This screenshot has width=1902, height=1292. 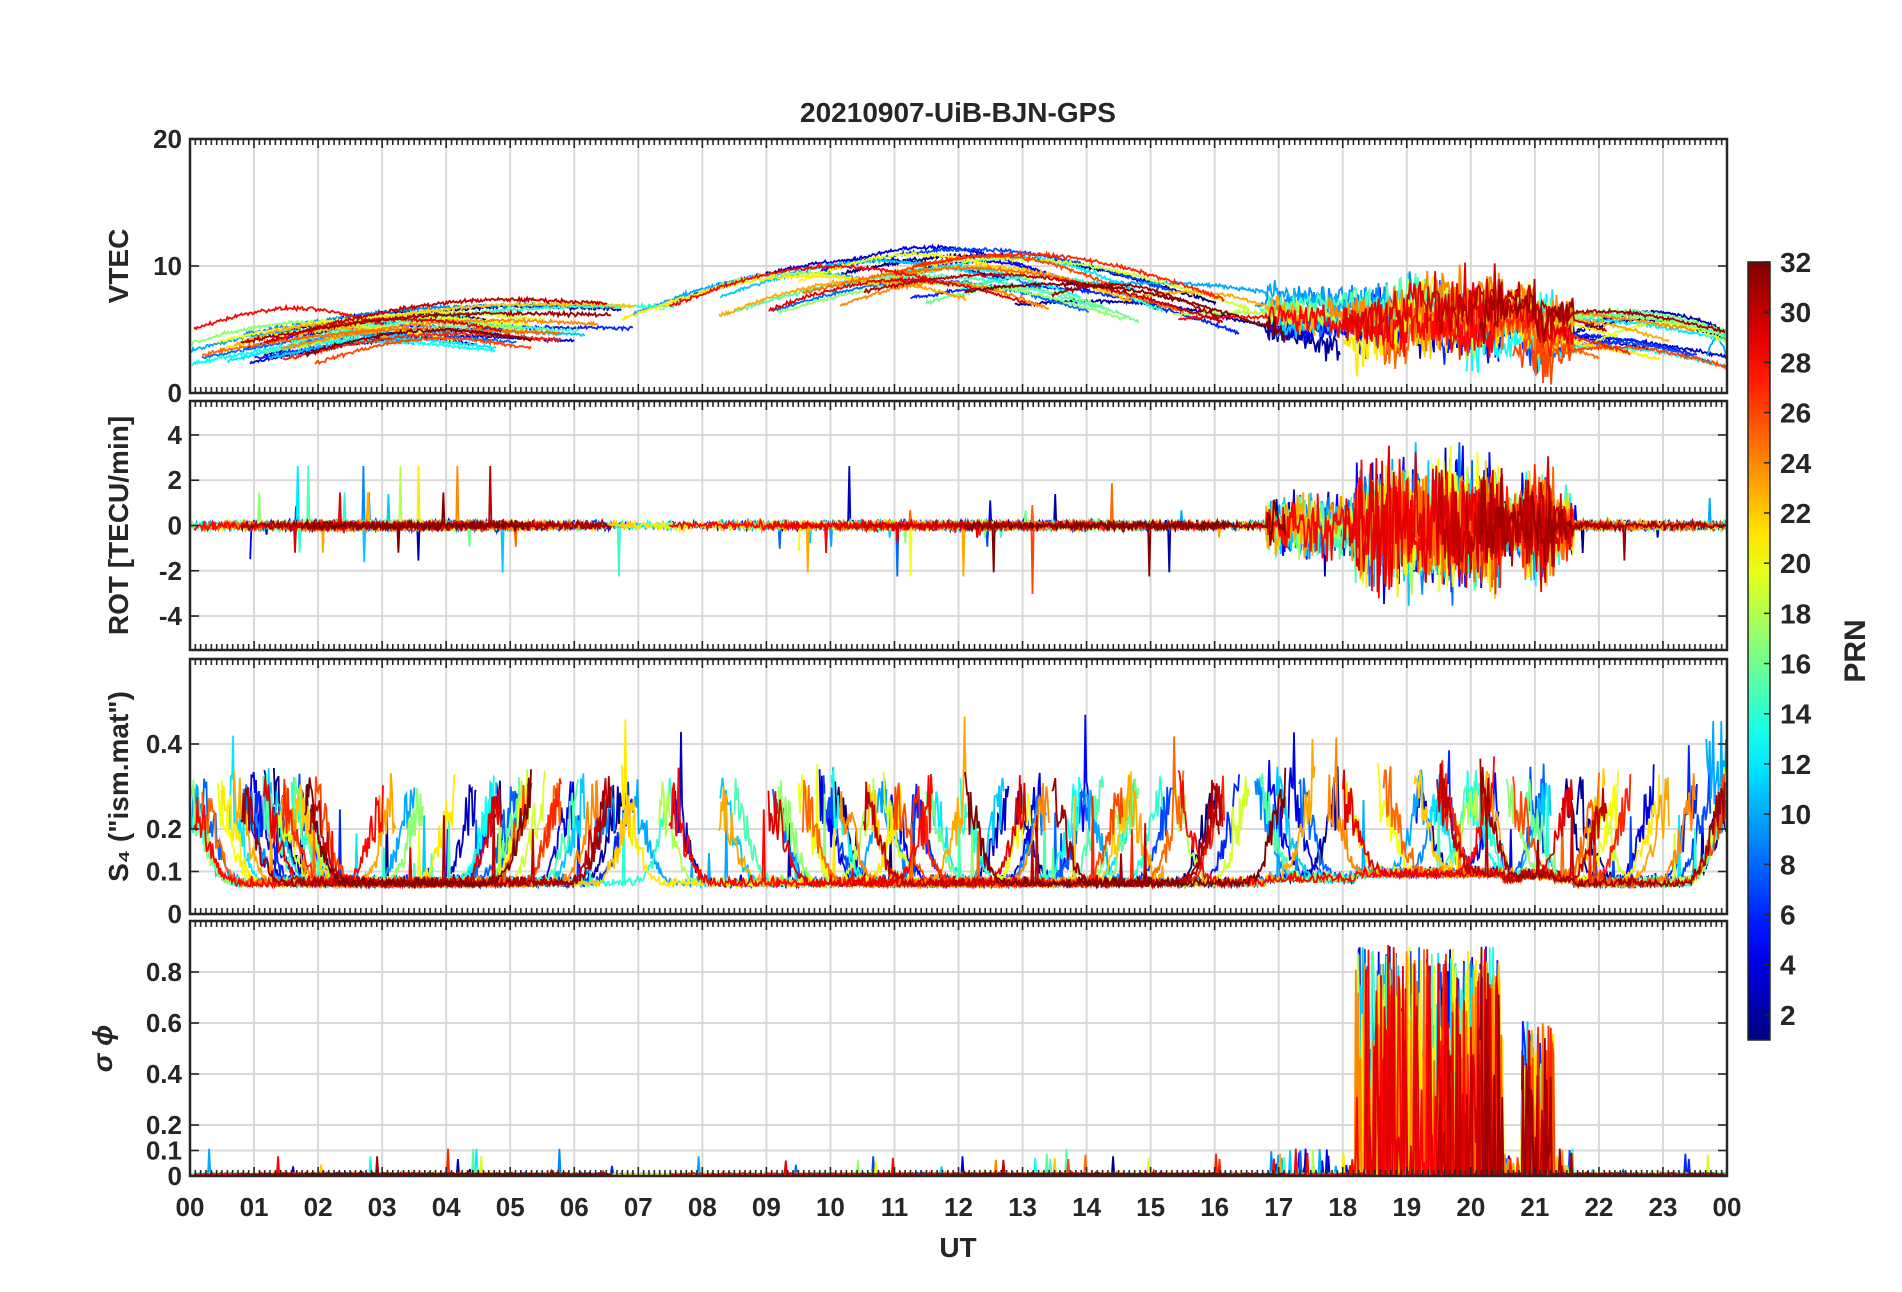 What do you see at coordinates (1796, 714) in the screenshot?
I see `colorbar-tick-label: 14` at bounding box center [1796, 714].